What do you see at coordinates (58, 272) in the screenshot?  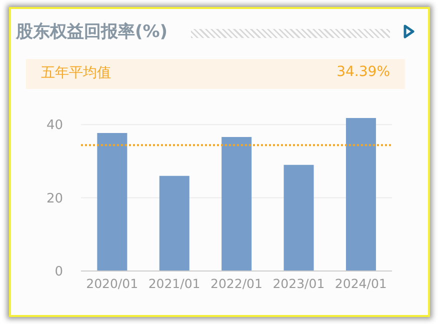 I see `y-tick-label: 0` at bounding box center [58, 272].